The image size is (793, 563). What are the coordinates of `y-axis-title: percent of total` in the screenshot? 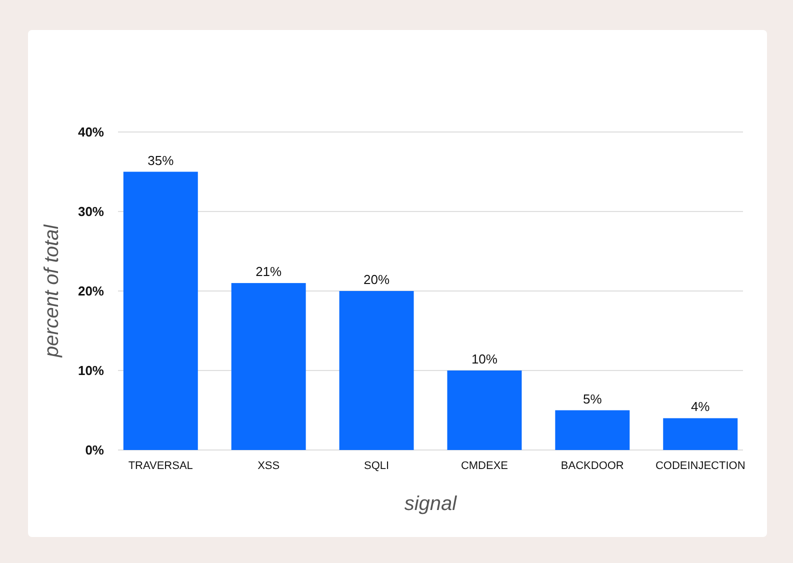 It's located at (52, 291).